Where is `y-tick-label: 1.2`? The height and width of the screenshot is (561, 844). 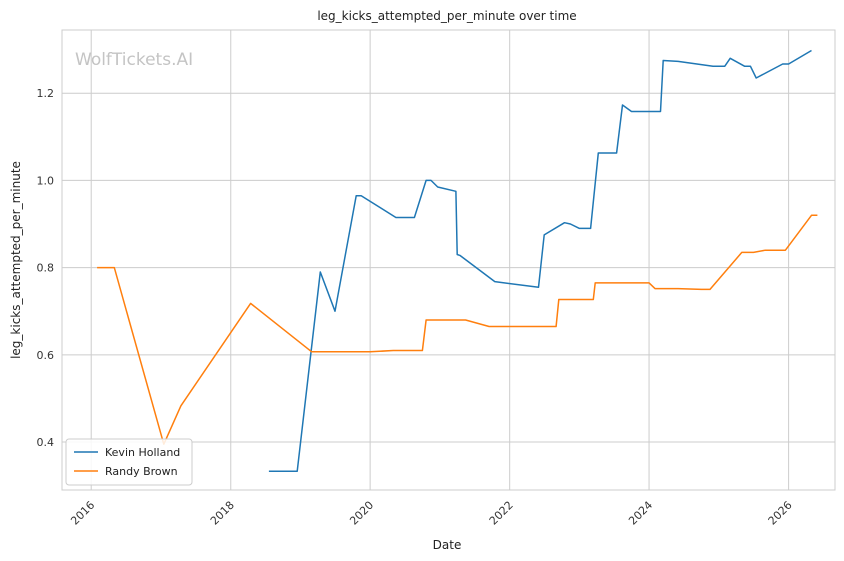 y-tick-label: 1.2 is located at coordinates (46, 93).